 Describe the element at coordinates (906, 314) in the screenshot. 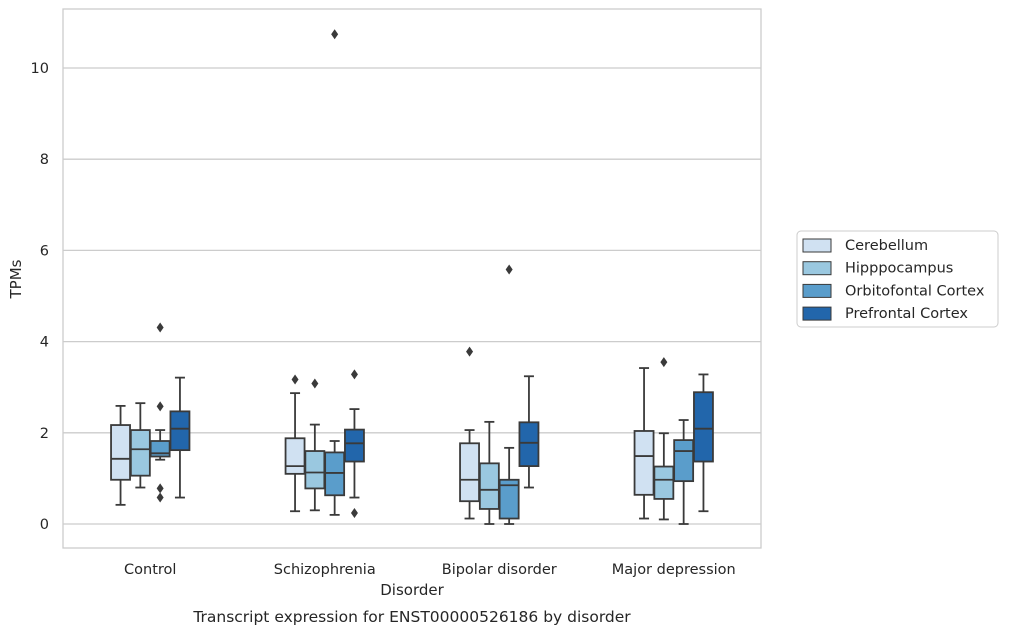

I see `legend-label: Prefrontal Cortex` at that location.